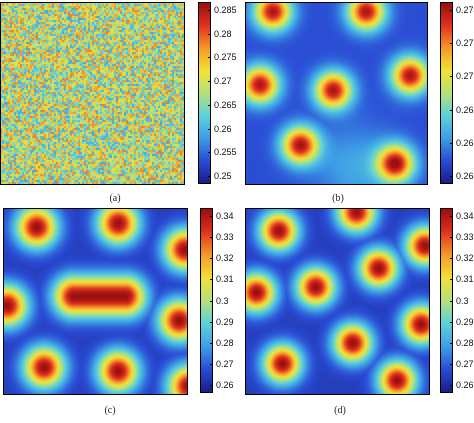 Image resolution: width=474 pixels, height=423 pixels. I want to click on colorbar-d, so click(446, 300).